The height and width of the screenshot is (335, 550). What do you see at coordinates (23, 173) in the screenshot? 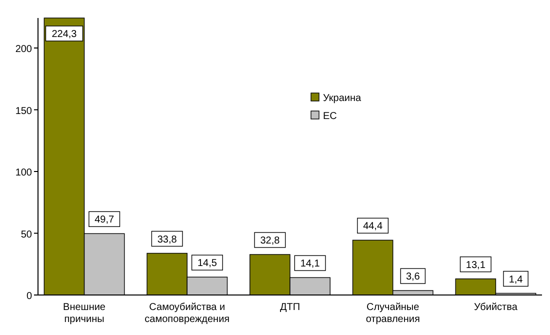
I see `y-tick-label: 100` at bounding box center [23, 173].